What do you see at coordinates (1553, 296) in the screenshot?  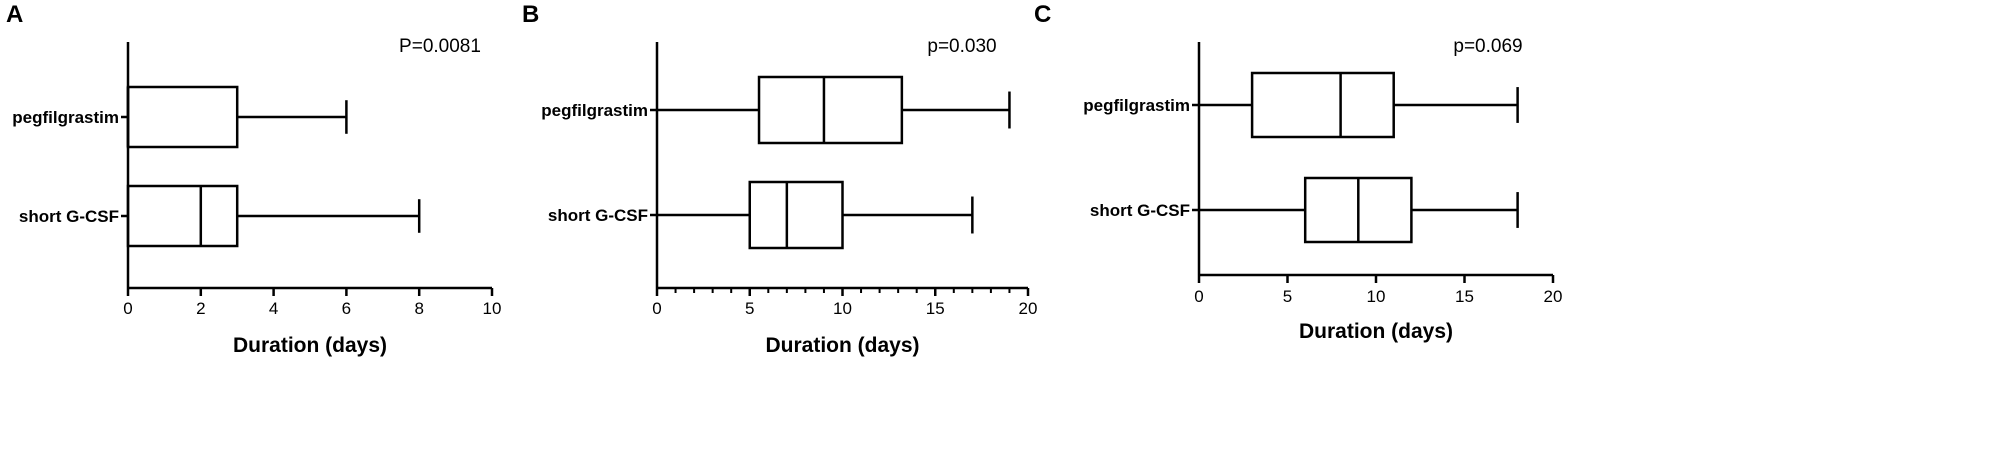 I see `x-tick-label-c-4: 20` at bounding box center [1553, 296].